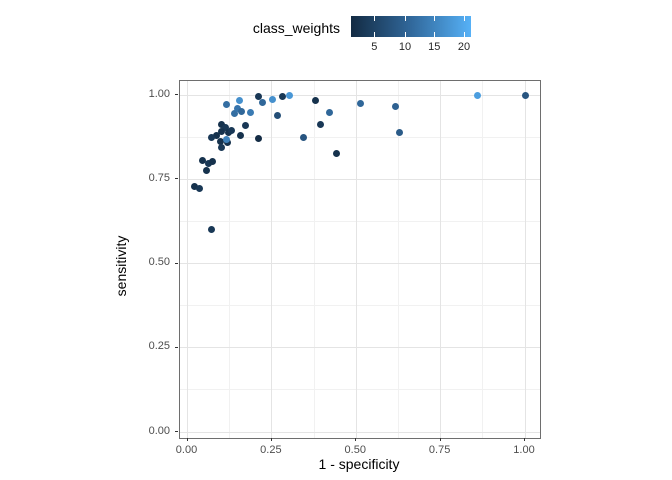 This screenshot has height=480, width=672. What do you see at coordinates (121, 266) in the screenshot?
I see `y-axis-title: sensitivity` at bounding box center [121, 266].